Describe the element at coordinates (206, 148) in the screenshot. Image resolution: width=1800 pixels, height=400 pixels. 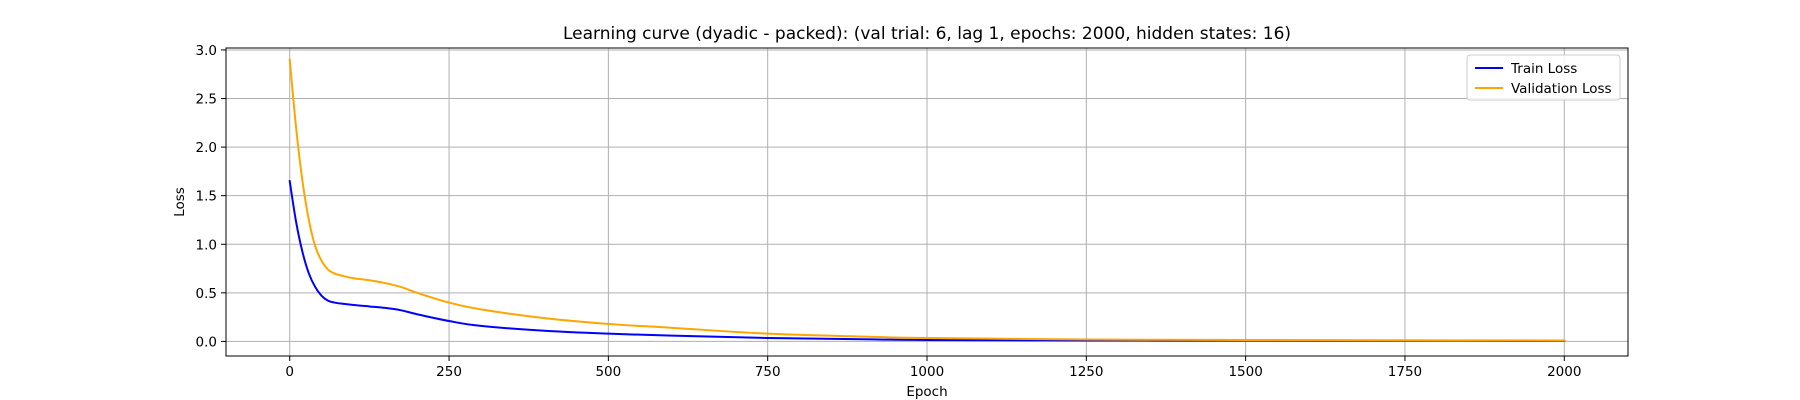
I see `y-tick-label: 2.0` at that location.